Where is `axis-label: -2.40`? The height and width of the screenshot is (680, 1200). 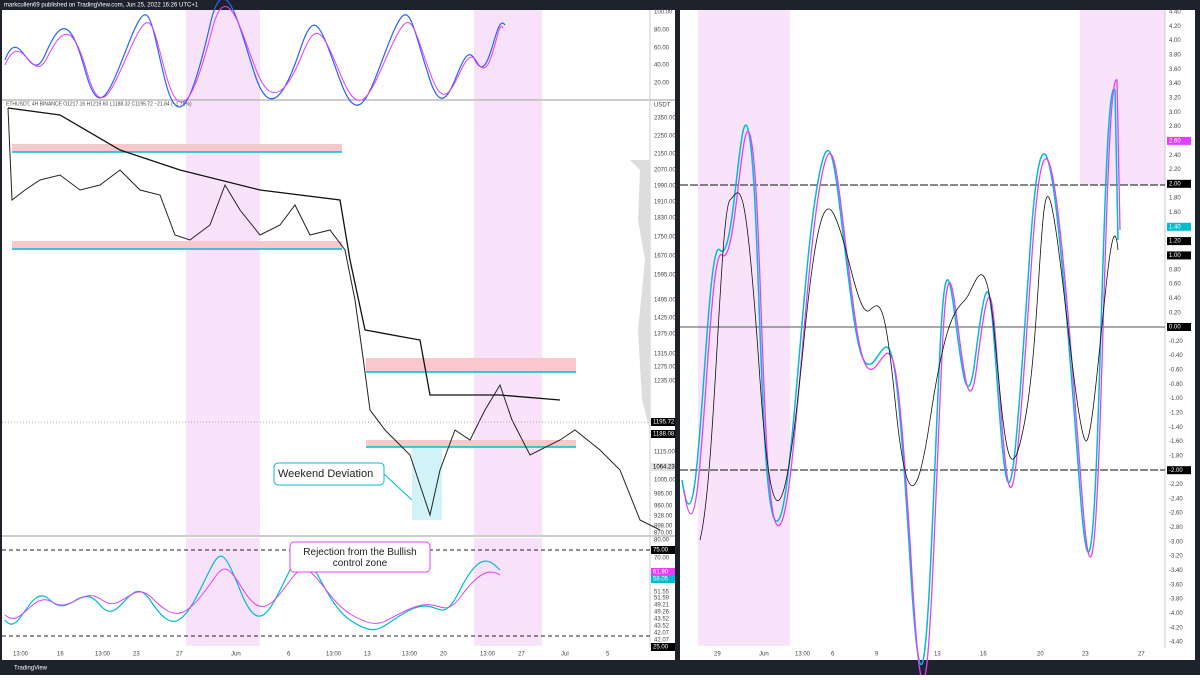 axis-label: -2.40 is located at coordinates (1176, 499).